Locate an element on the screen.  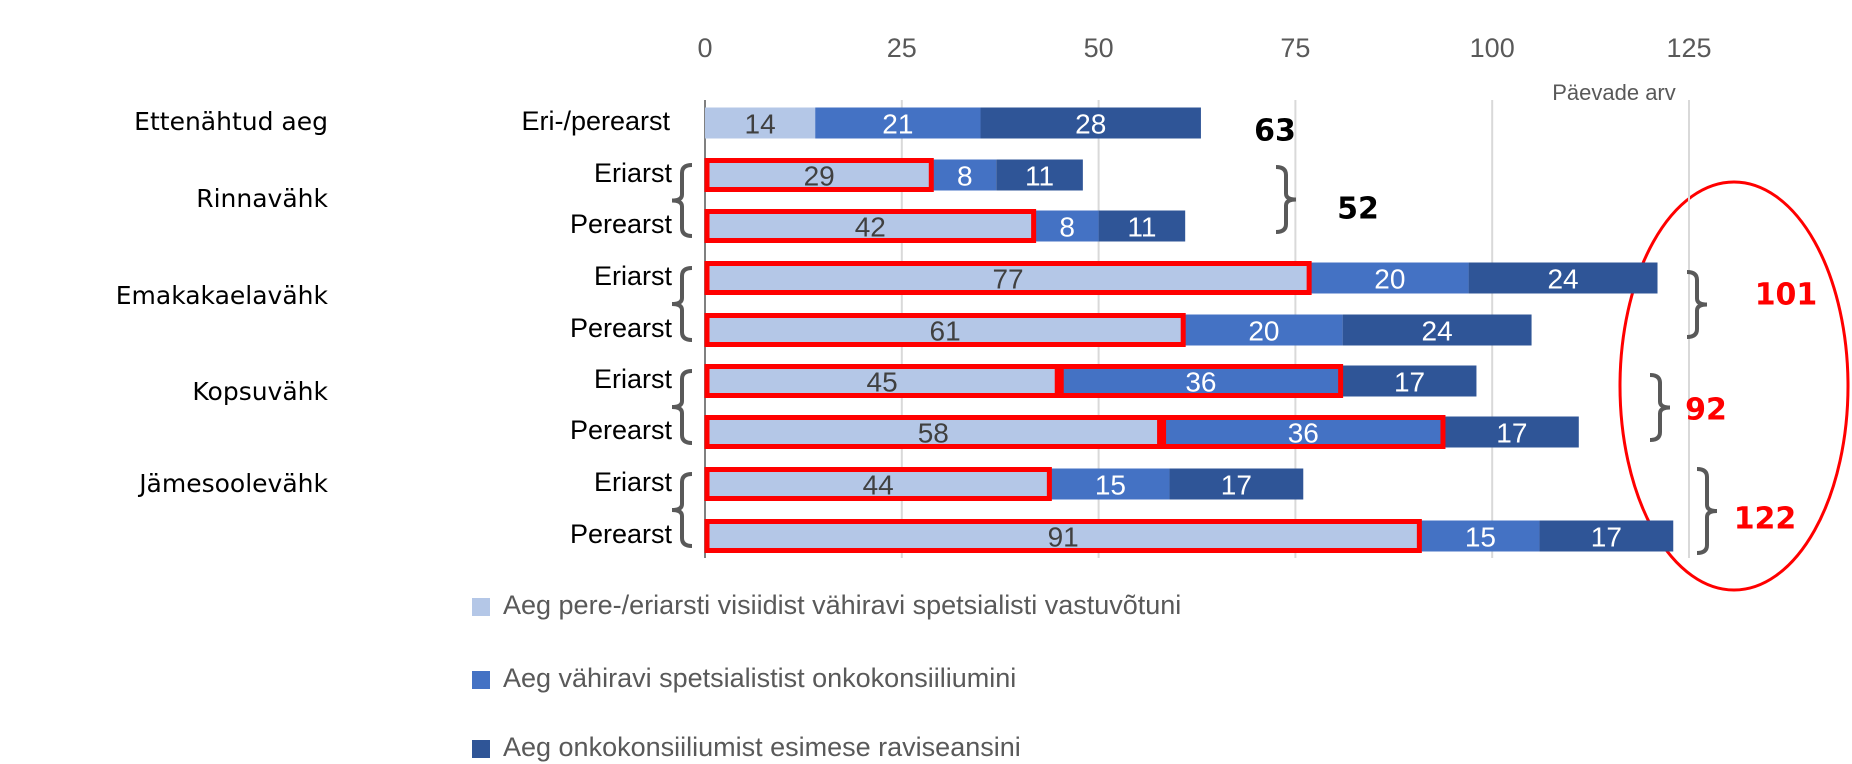
x-tick-label: 25 is located at coordinates (902, 48).